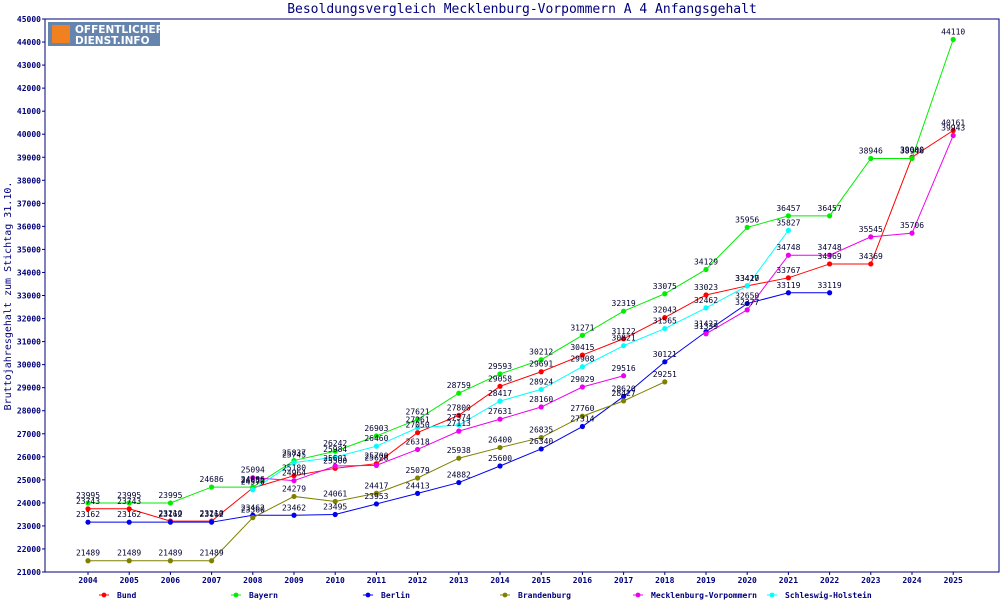  Describe the element at coordinates (500, 440) in the screenshot. I see `data-label: 26400` at that location.